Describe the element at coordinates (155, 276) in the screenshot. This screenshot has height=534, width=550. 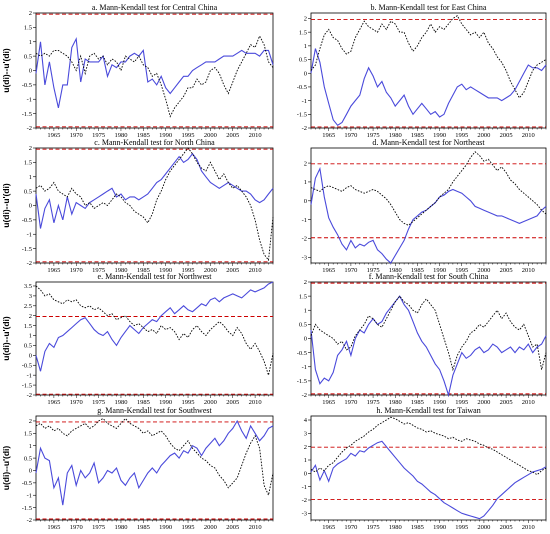
I see `panel-title: e. Mann-Kendall test for Northwest` at that location.